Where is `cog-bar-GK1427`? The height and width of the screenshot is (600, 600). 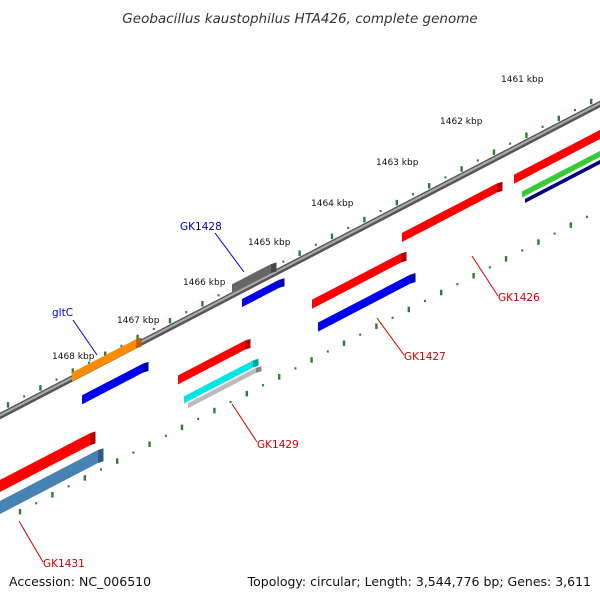 cog-bar-GK1427 is located at coordinates (367, 302).